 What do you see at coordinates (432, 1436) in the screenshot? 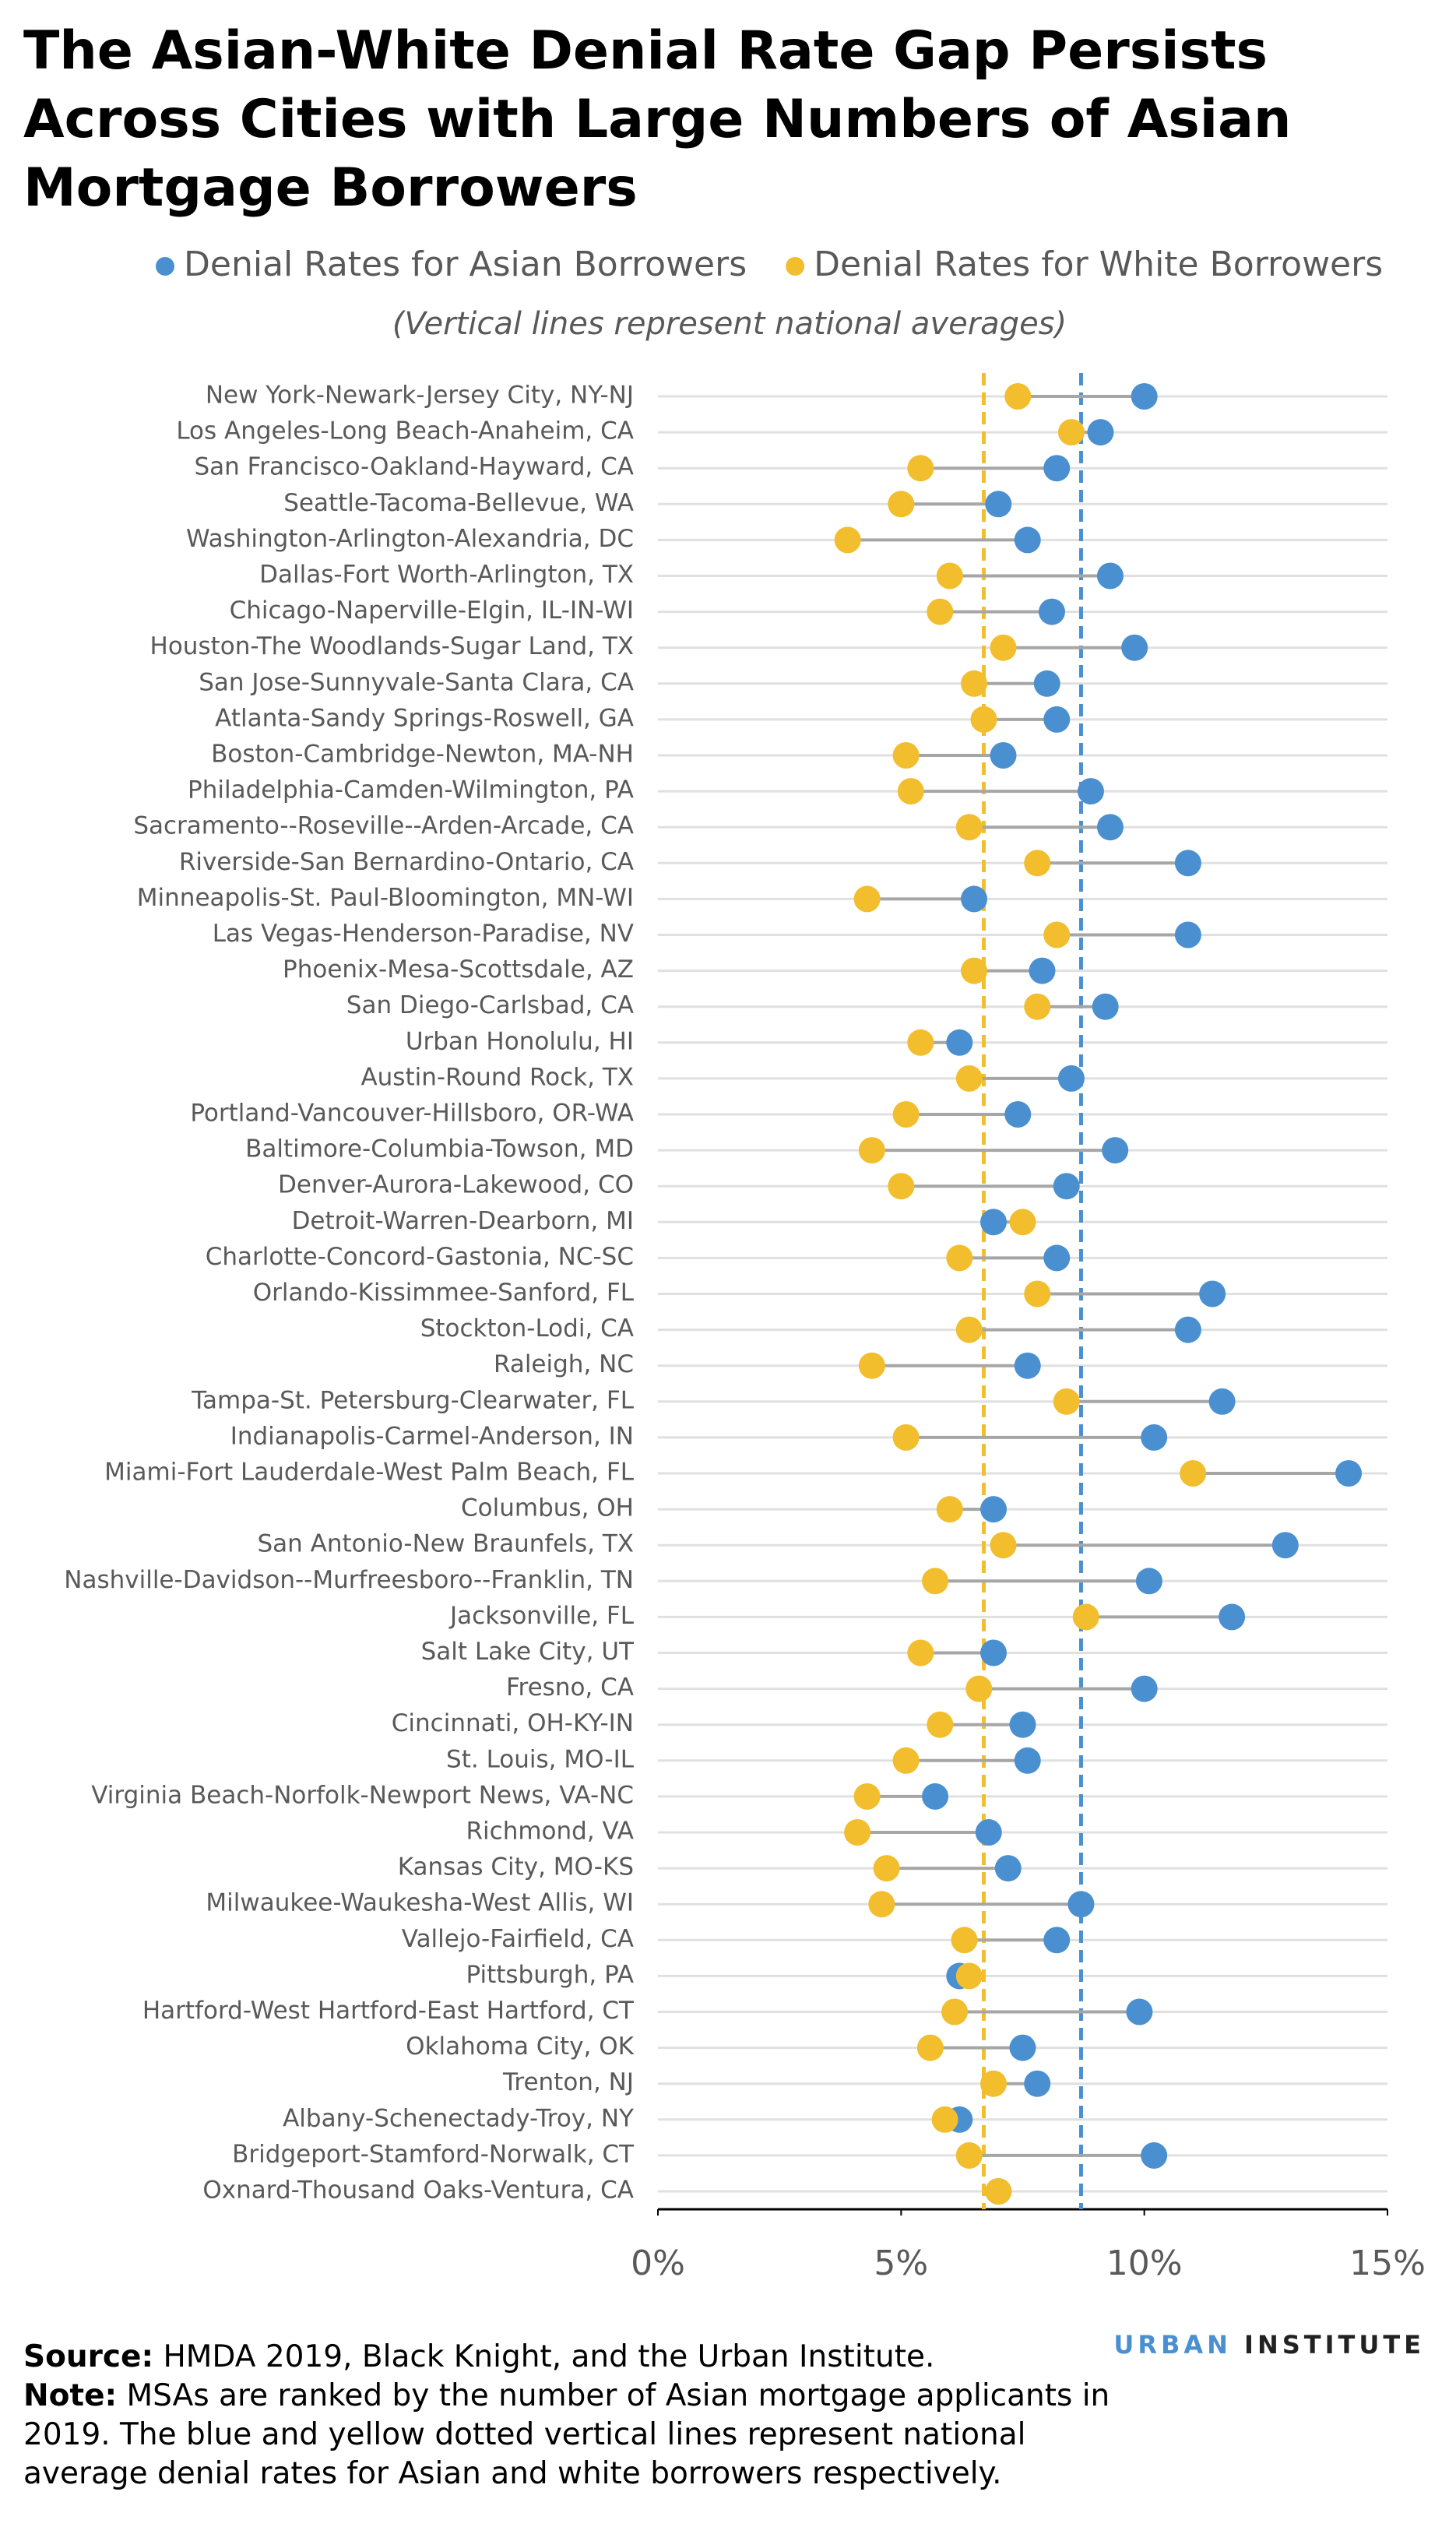
I see `y-tick-label: Indianapolis-Carmel-Anderson, IN` at bounding box center [432, 1436].